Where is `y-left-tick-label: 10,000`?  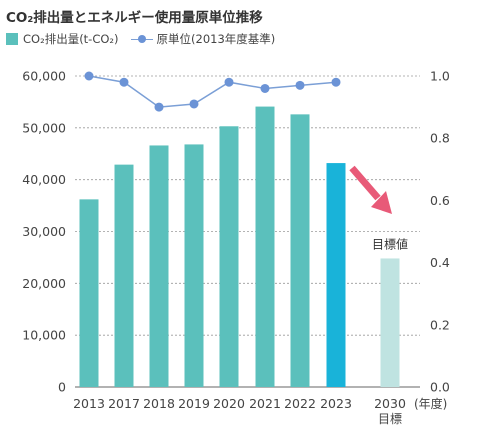
y-left-tick-label: 10,000 is located at coordinates (44, 335).